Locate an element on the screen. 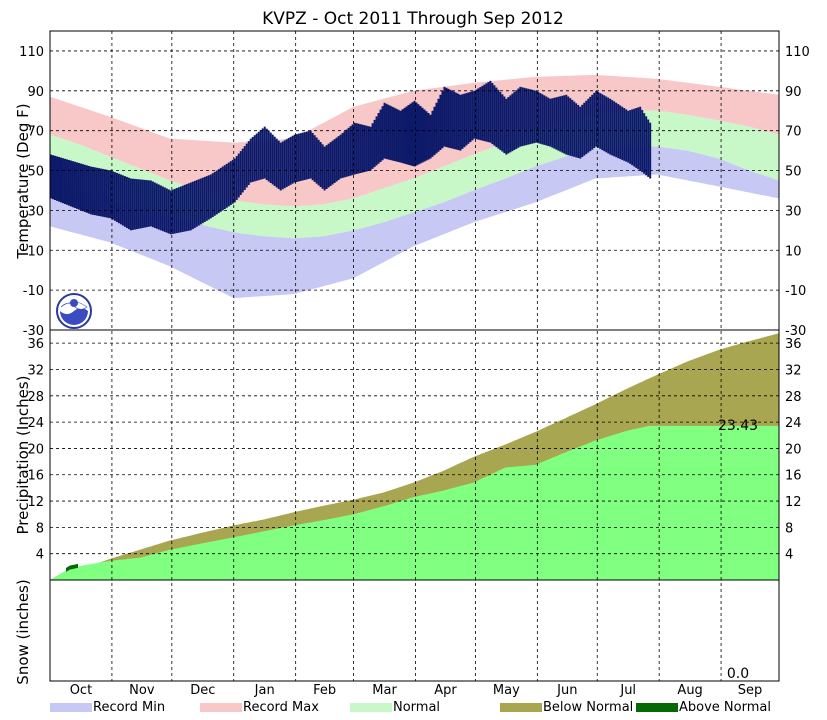  precipitation-tick-label-left: 4 is located at coordinates (40, 555).